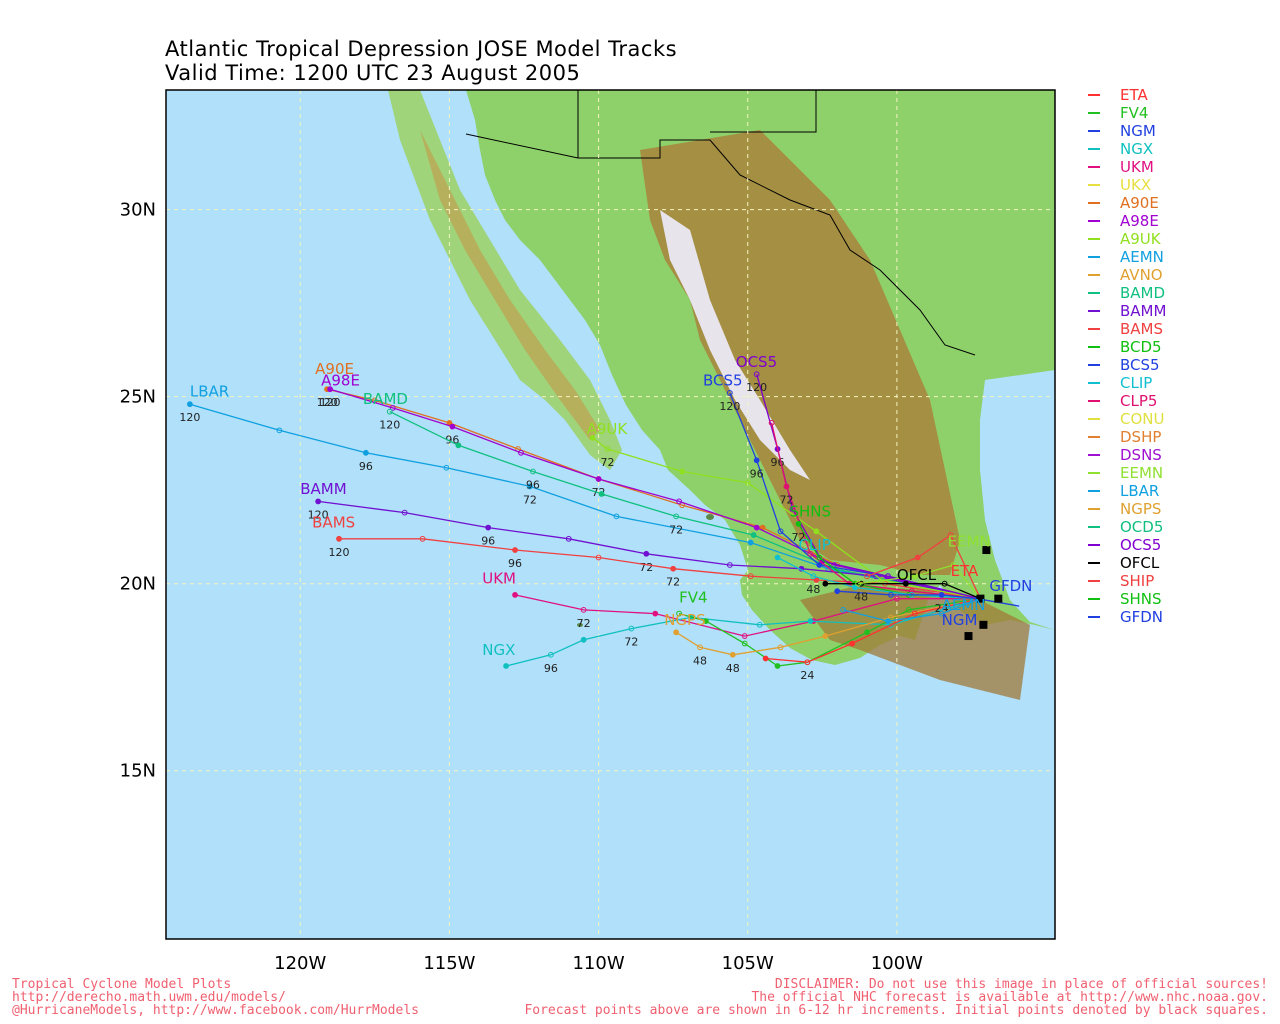  I want to click on forecast-hour-label: 24, so click(807, 675).